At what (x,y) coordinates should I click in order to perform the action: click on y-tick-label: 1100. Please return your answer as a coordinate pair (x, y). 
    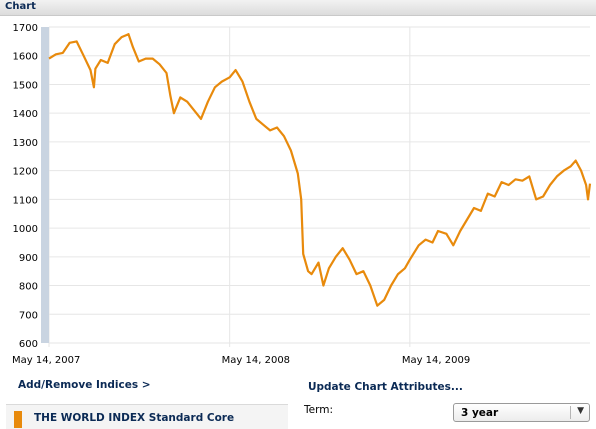
    Looking at the image, I should click on (25, 200).